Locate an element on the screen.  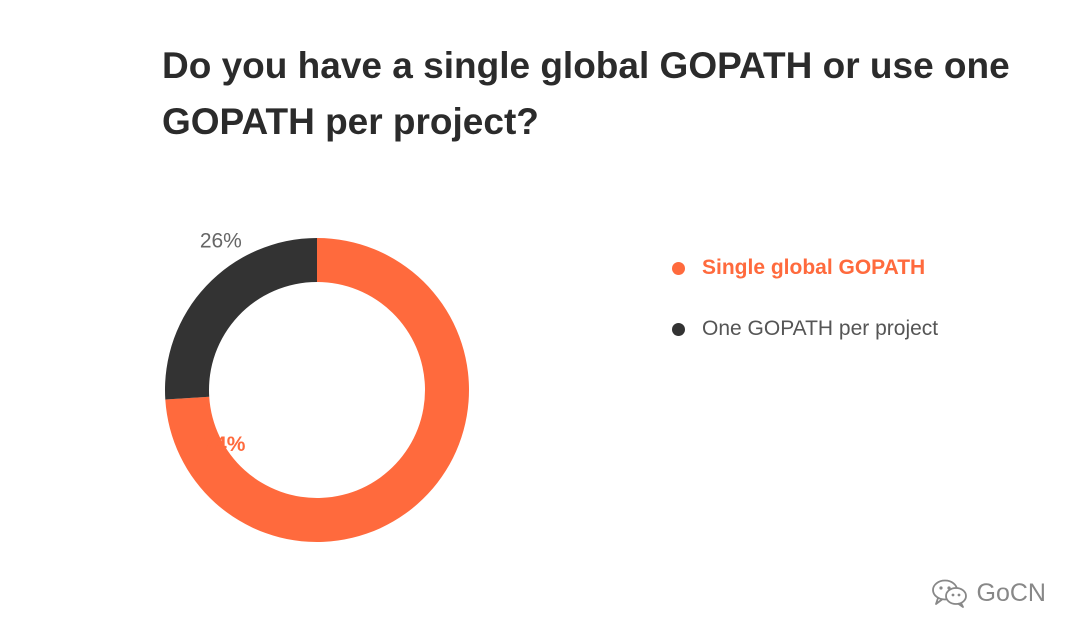
legend-label: Single global GOPATH is located at coordinates (814, 267).